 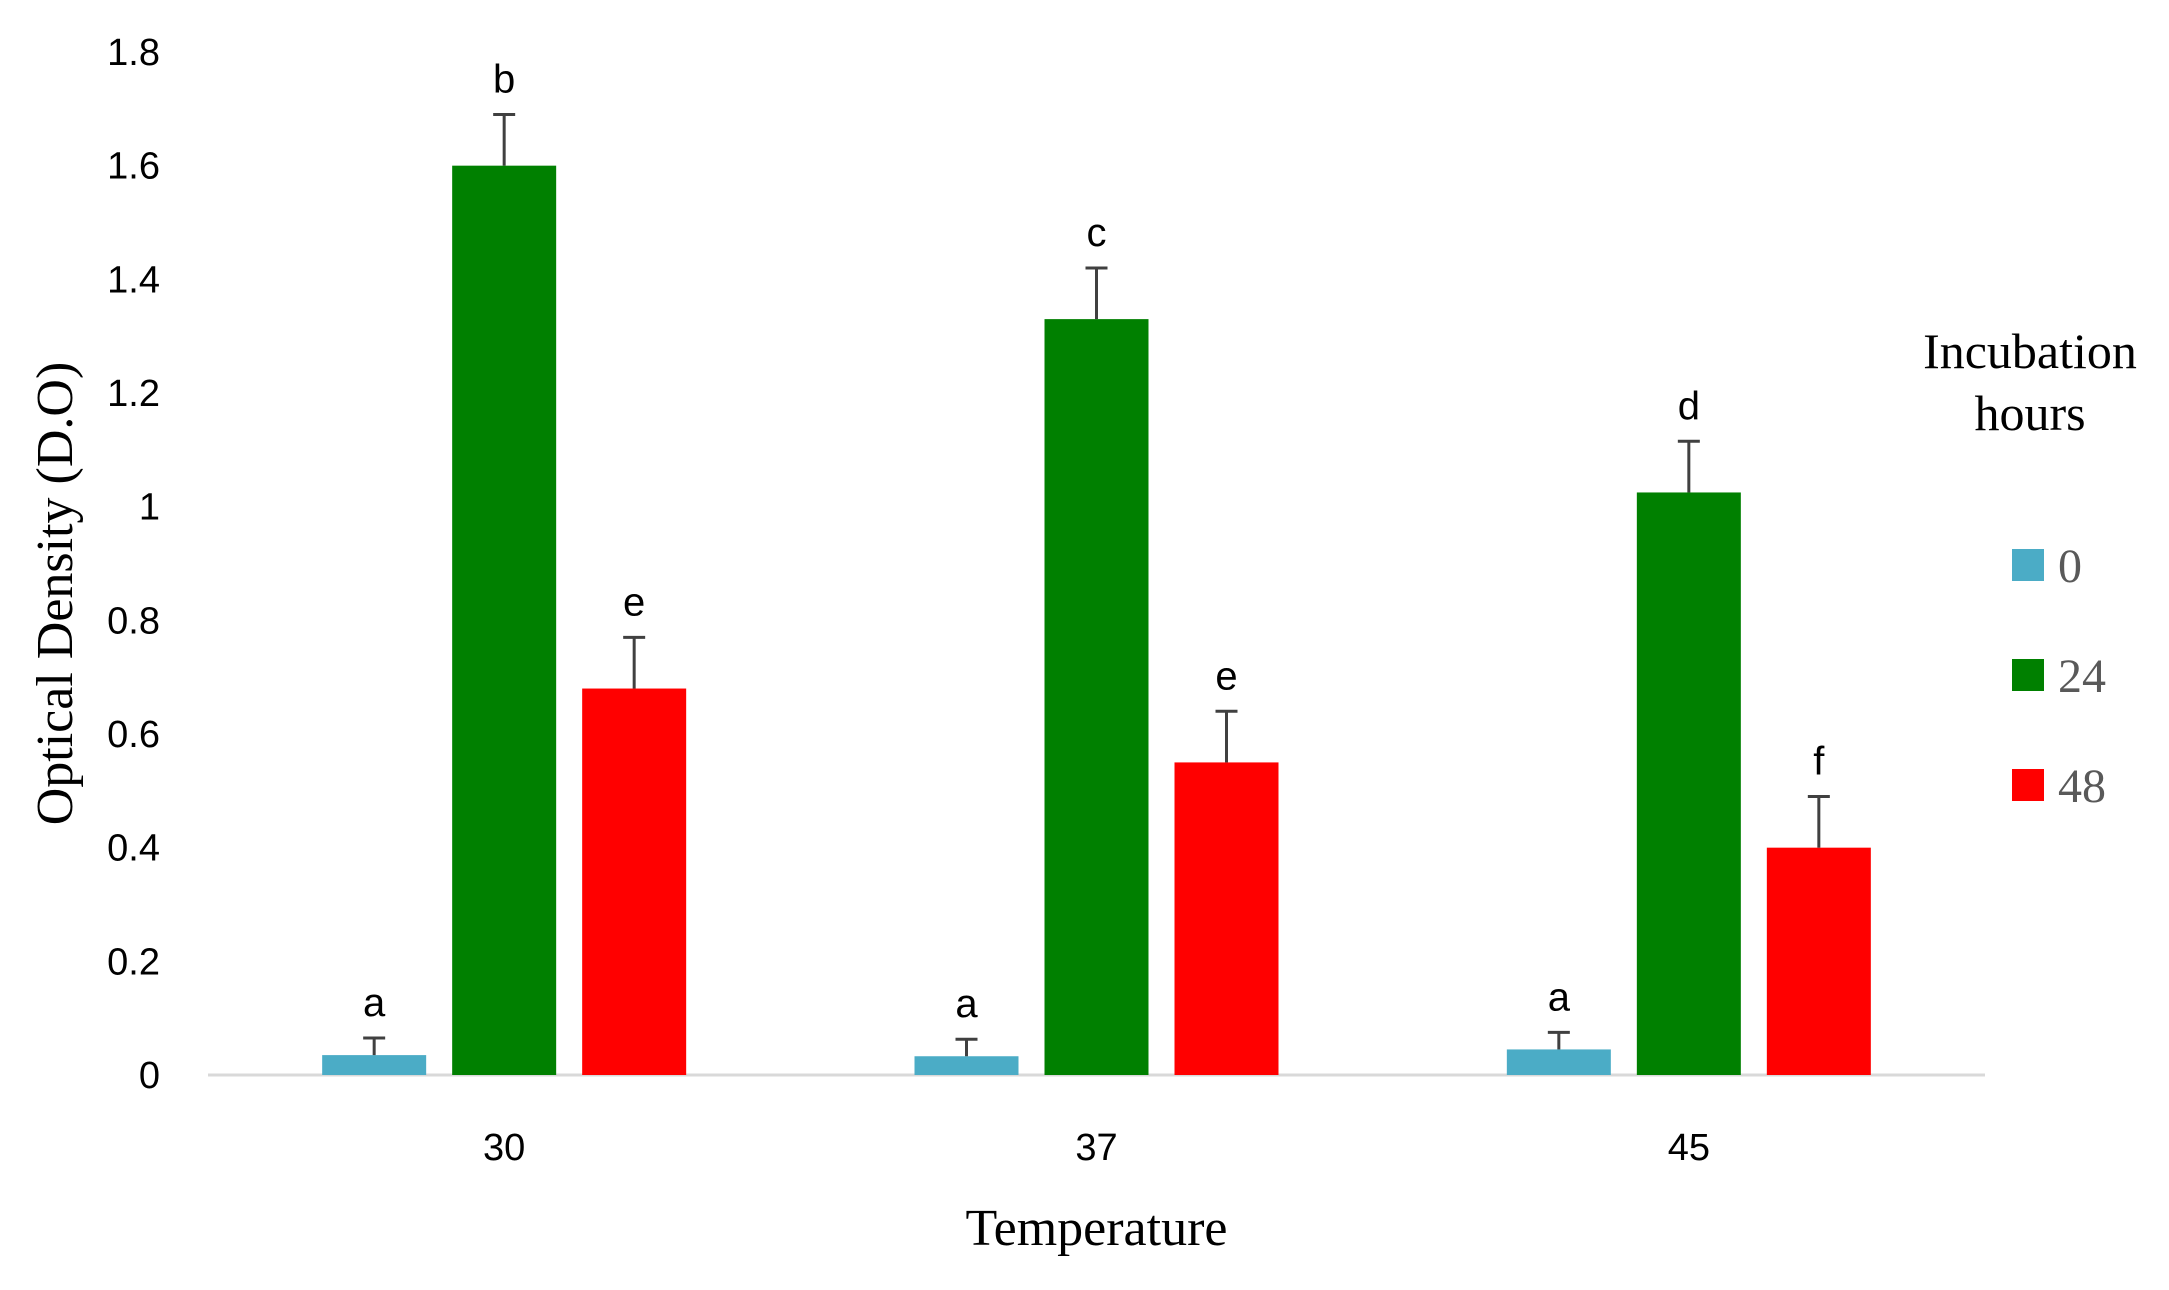 What do you see at coordinates (133, 53) in the screenshot?
I see `y-tick-label: 1.8` at bounding box center [133, 53].